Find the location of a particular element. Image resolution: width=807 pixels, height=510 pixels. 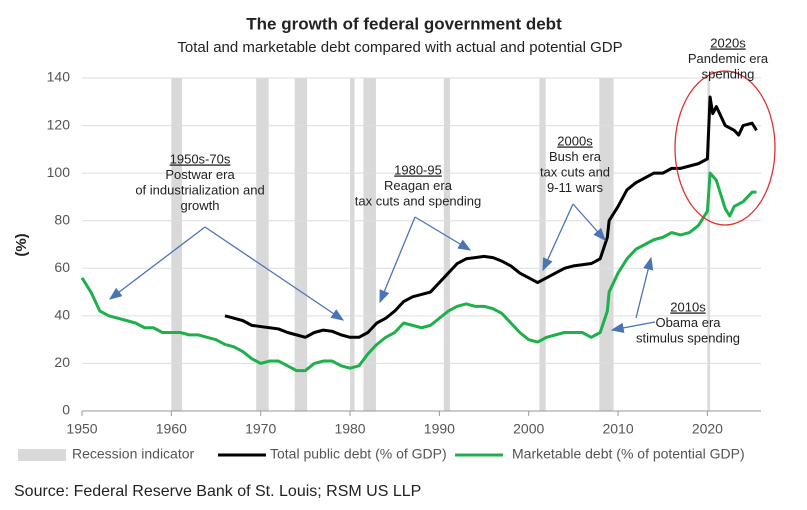

x-tick-label: 1980 is located at coordinates (349, 429).